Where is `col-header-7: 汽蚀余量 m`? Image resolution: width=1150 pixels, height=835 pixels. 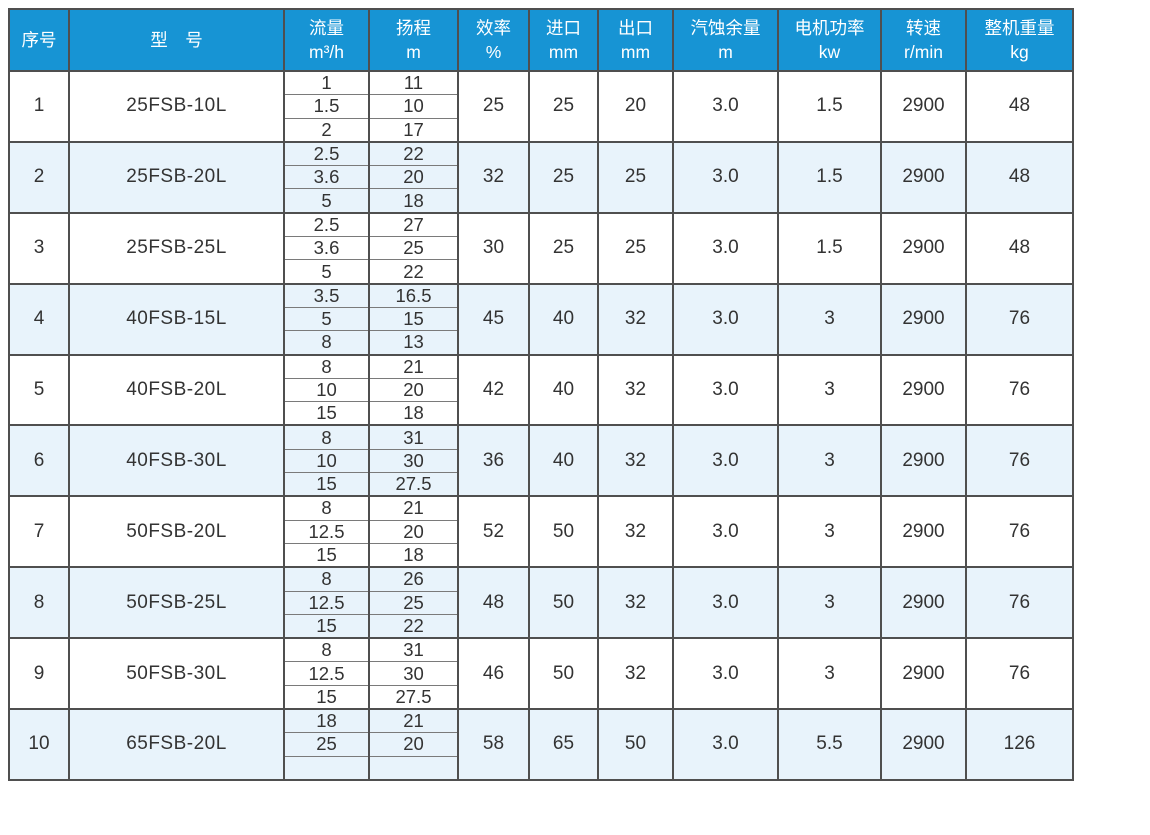 col-header-7: 汽蚀余量 m is located at coordinates (725, 40).